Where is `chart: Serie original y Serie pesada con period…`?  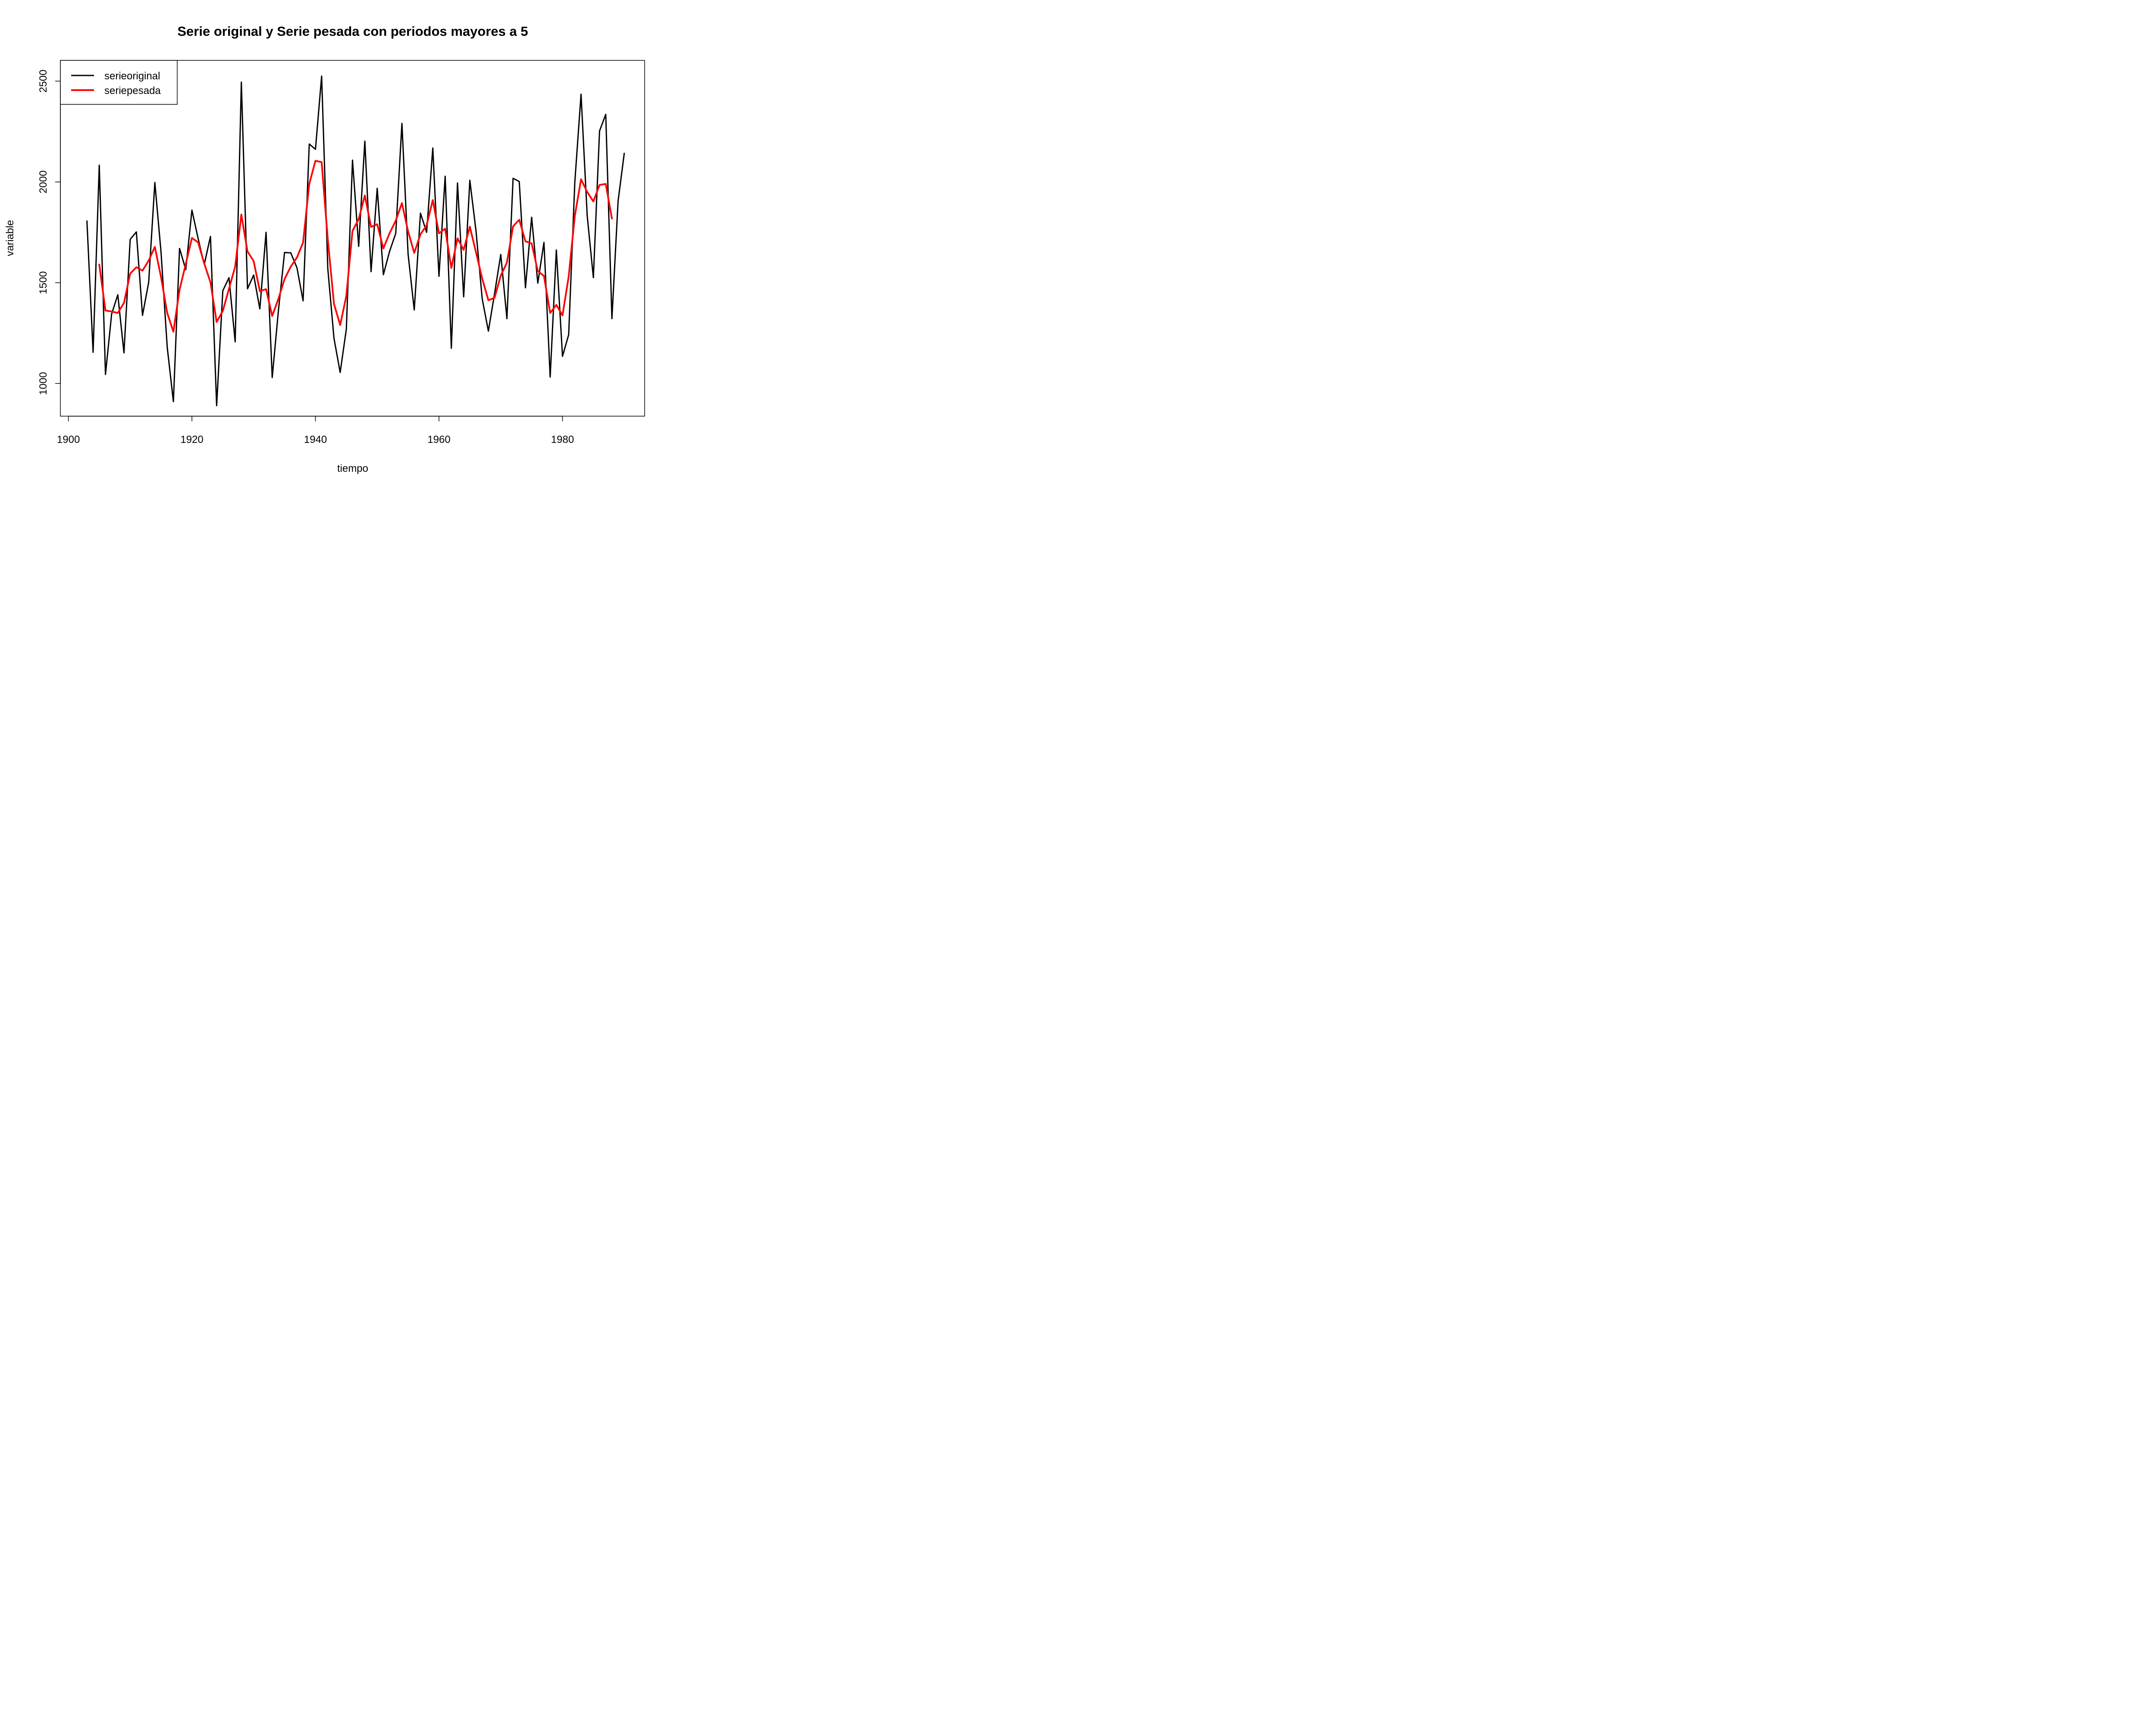
chart: Serie original y Serie pesada con period… is located at coordinates (324, 249).